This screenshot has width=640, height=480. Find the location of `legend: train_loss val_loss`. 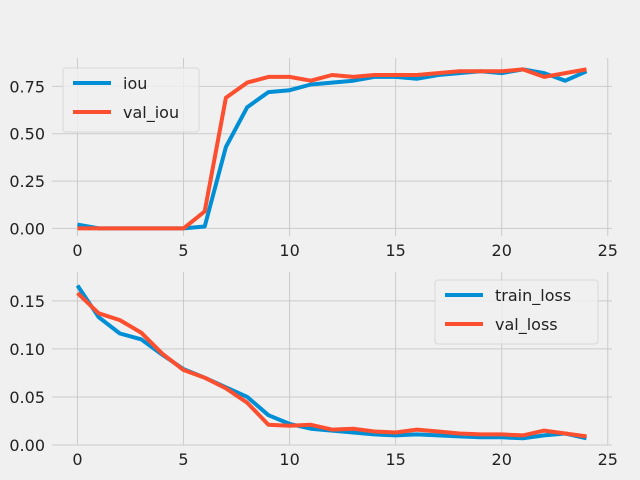

legend: train_loss val_loss is located at coordinates (516, 312).